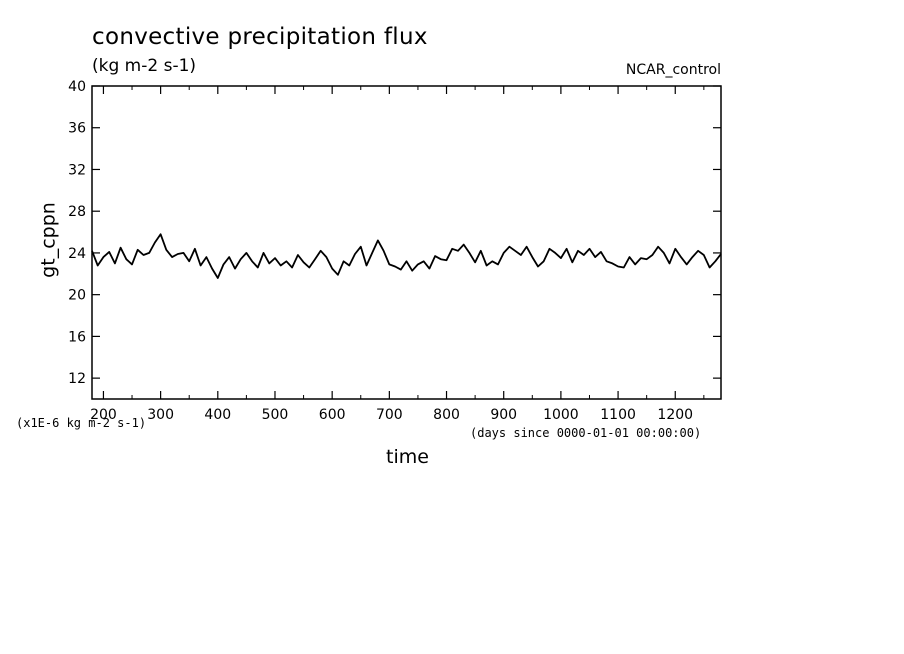 This screenshot has height=654, width=904. What do you see at coordinates (446, 415) in the screenshot?
I see `x-tick-label: 800` at bounding box center [446, 415].